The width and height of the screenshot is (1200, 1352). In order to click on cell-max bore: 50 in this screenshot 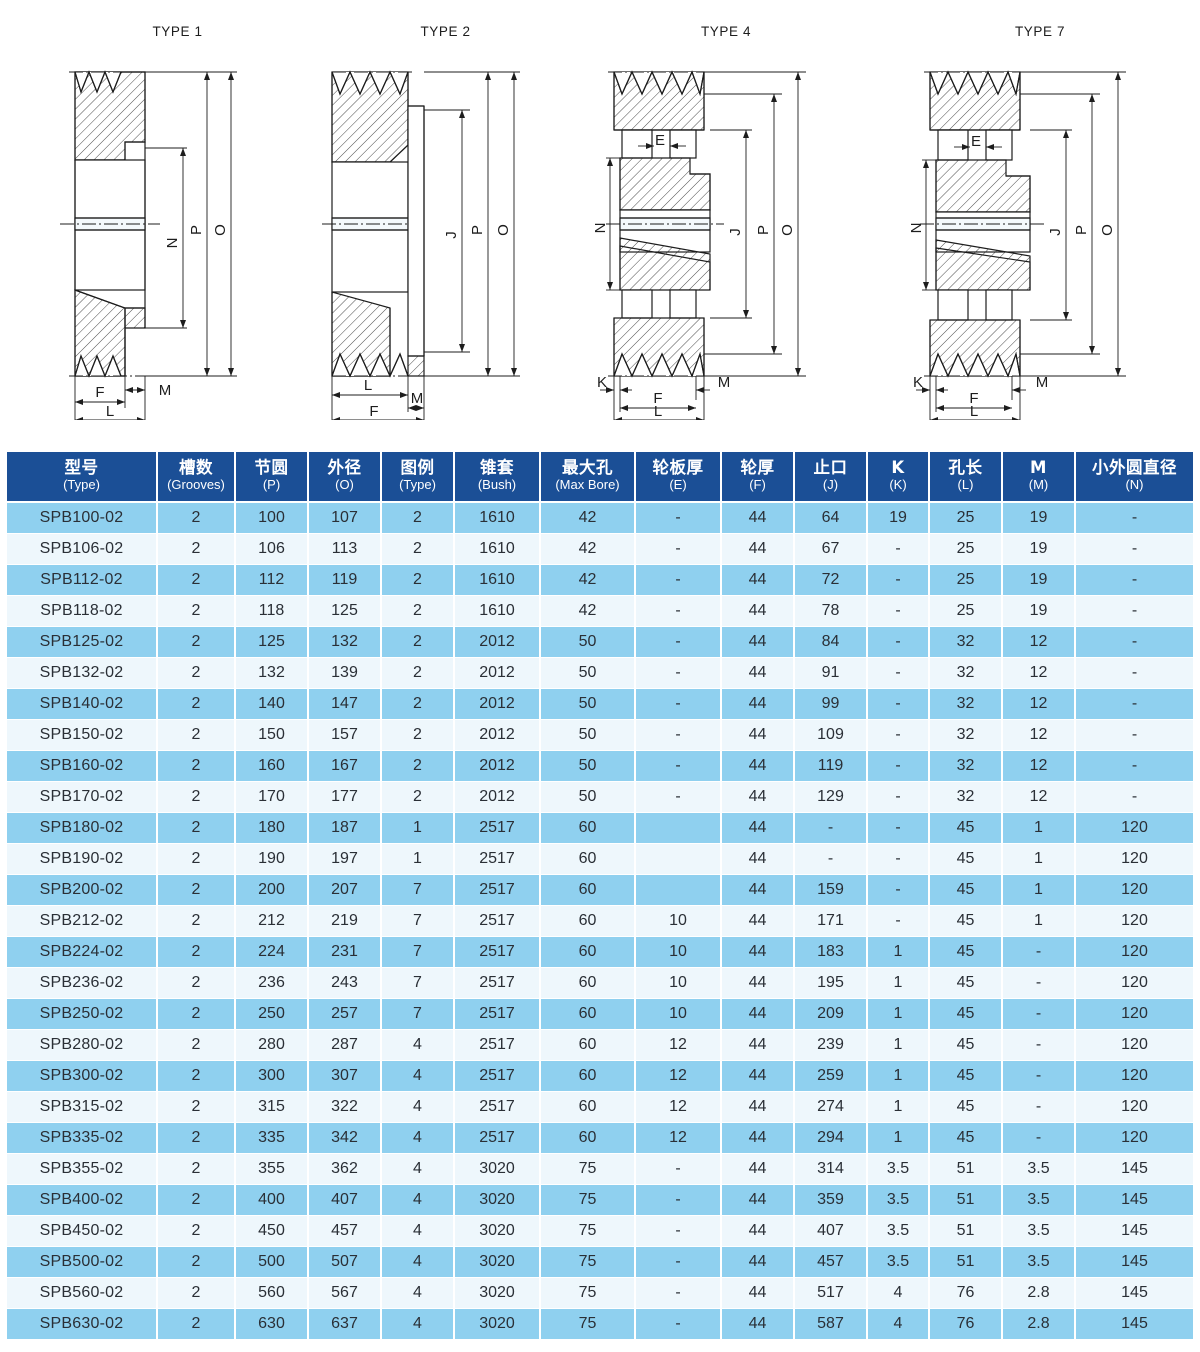, I will do `click(588, 766)`.